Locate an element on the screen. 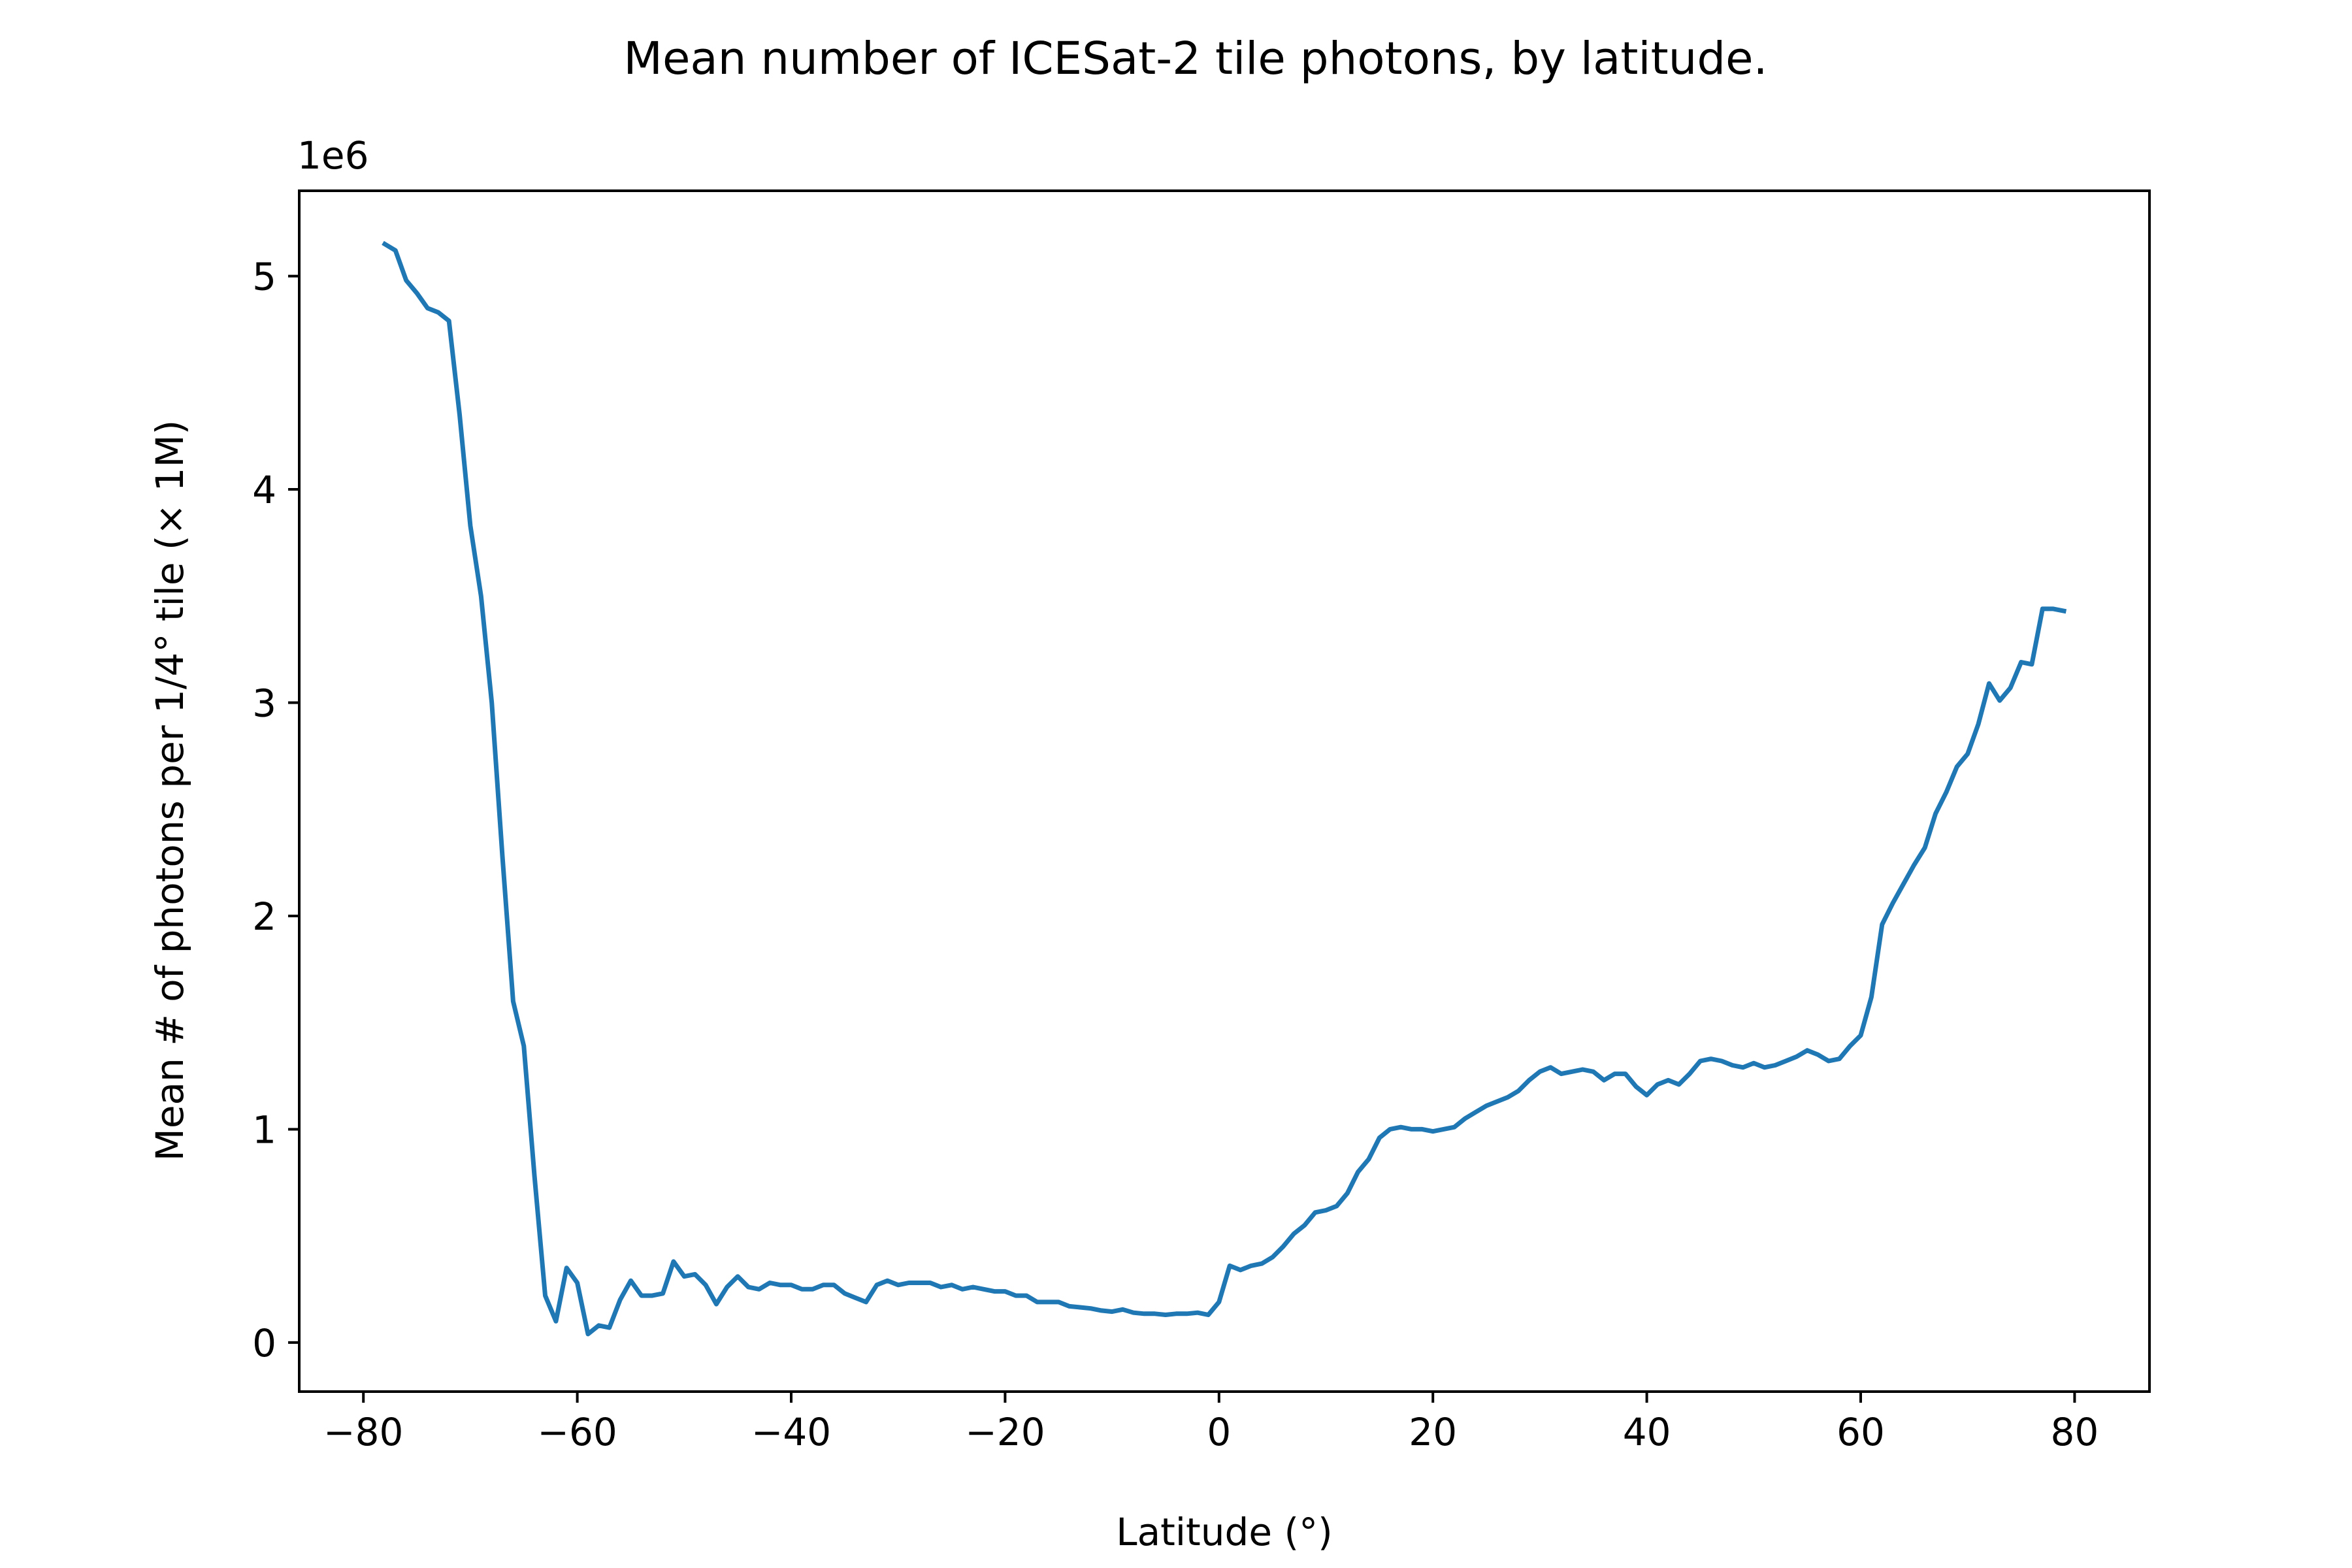 The width and height of the screenshot is (2352, 1568). y-tick-label: 2 is located at coordinates (264, 916).